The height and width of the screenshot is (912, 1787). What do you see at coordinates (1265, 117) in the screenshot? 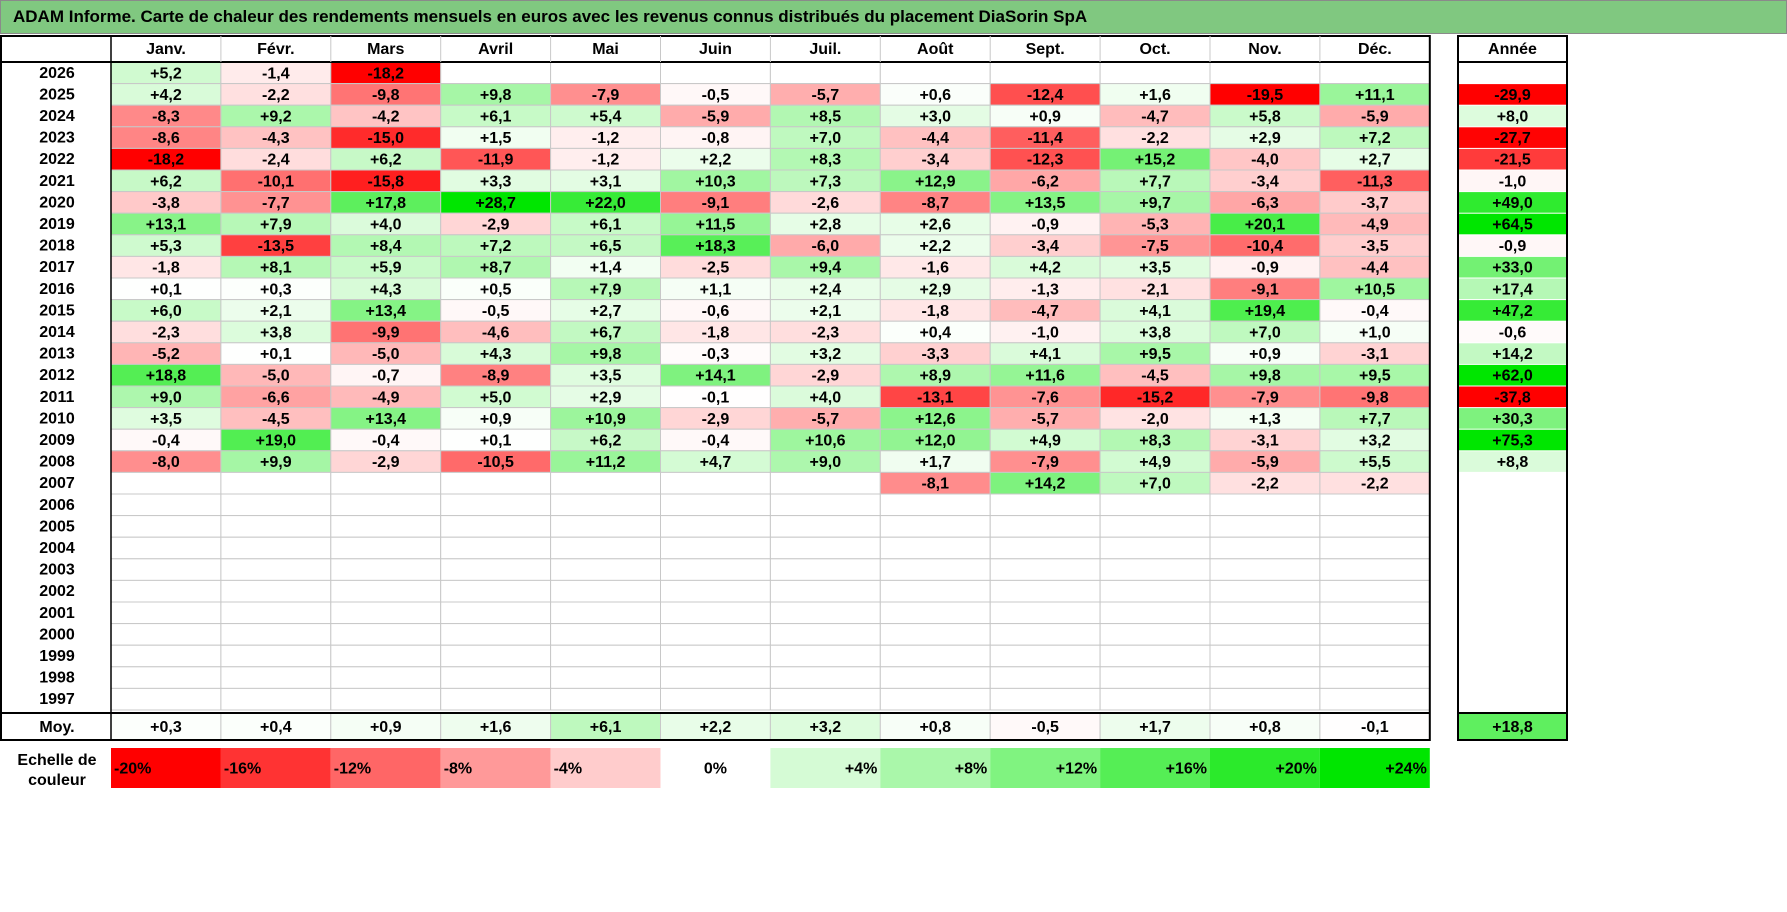
I see `heat-cell-value: +5,8` at bounding box center [1265, 117].